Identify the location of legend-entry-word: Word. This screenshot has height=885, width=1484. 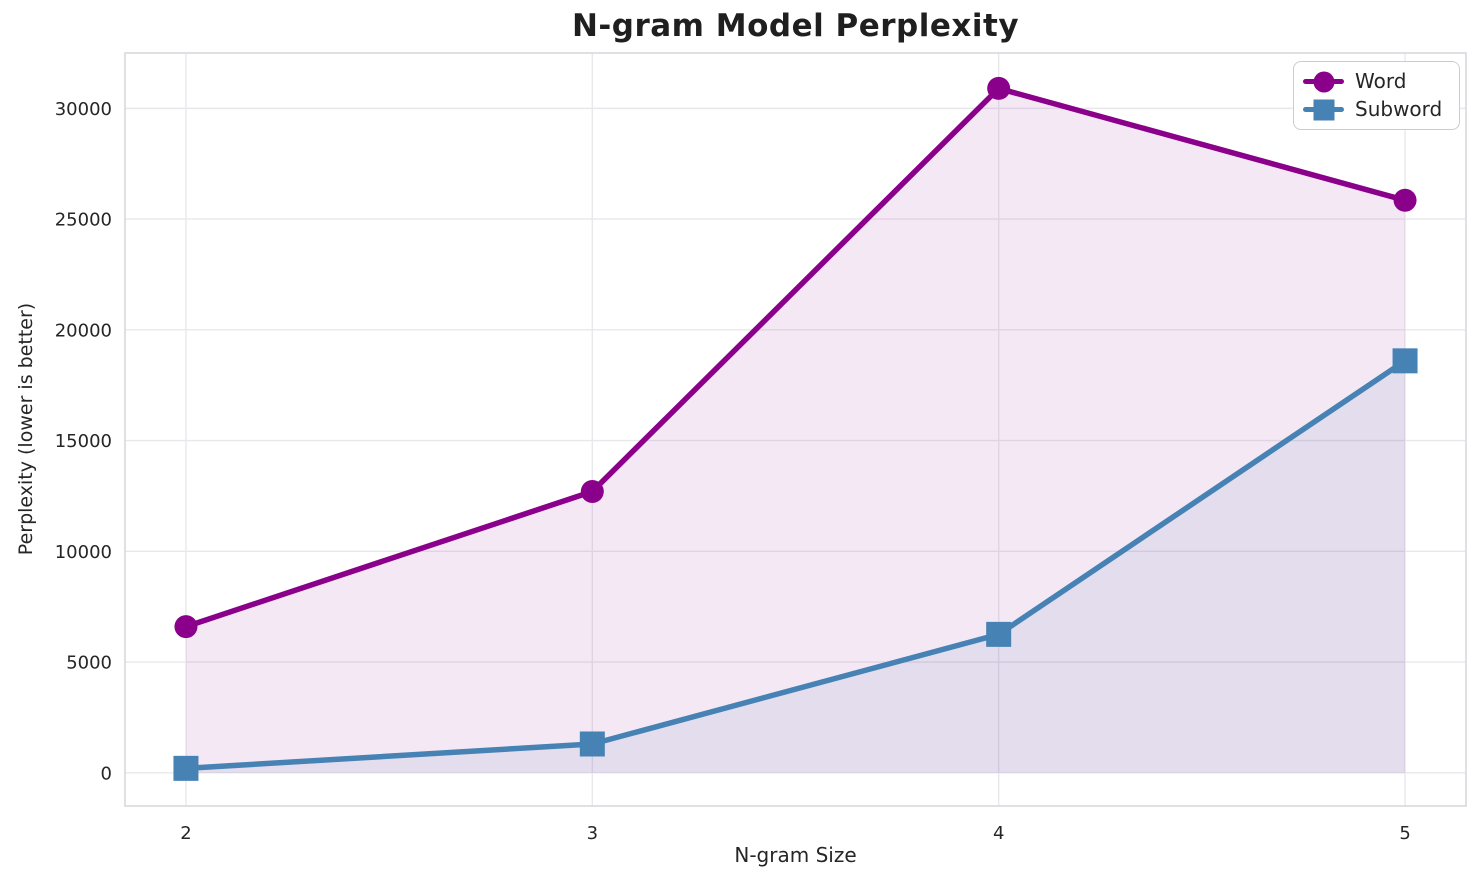
(1376, 81).